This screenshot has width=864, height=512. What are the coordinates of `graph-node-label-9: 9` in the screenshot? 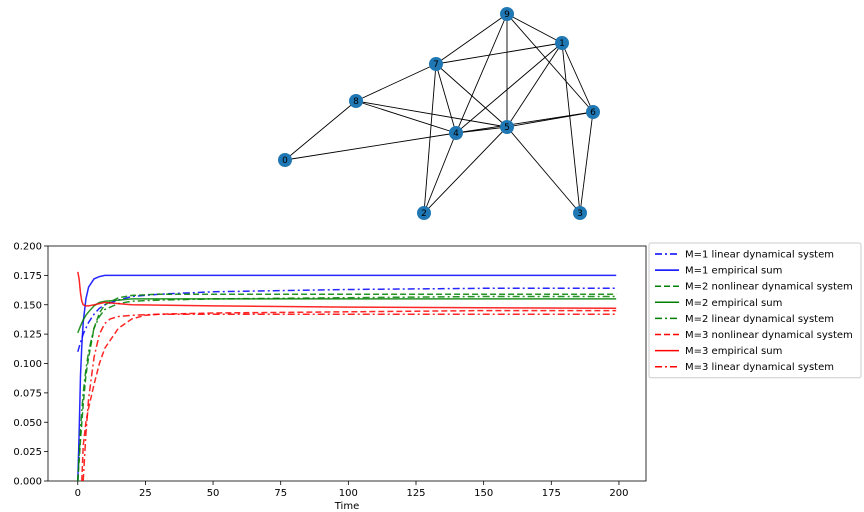 It's located at (507, 15).